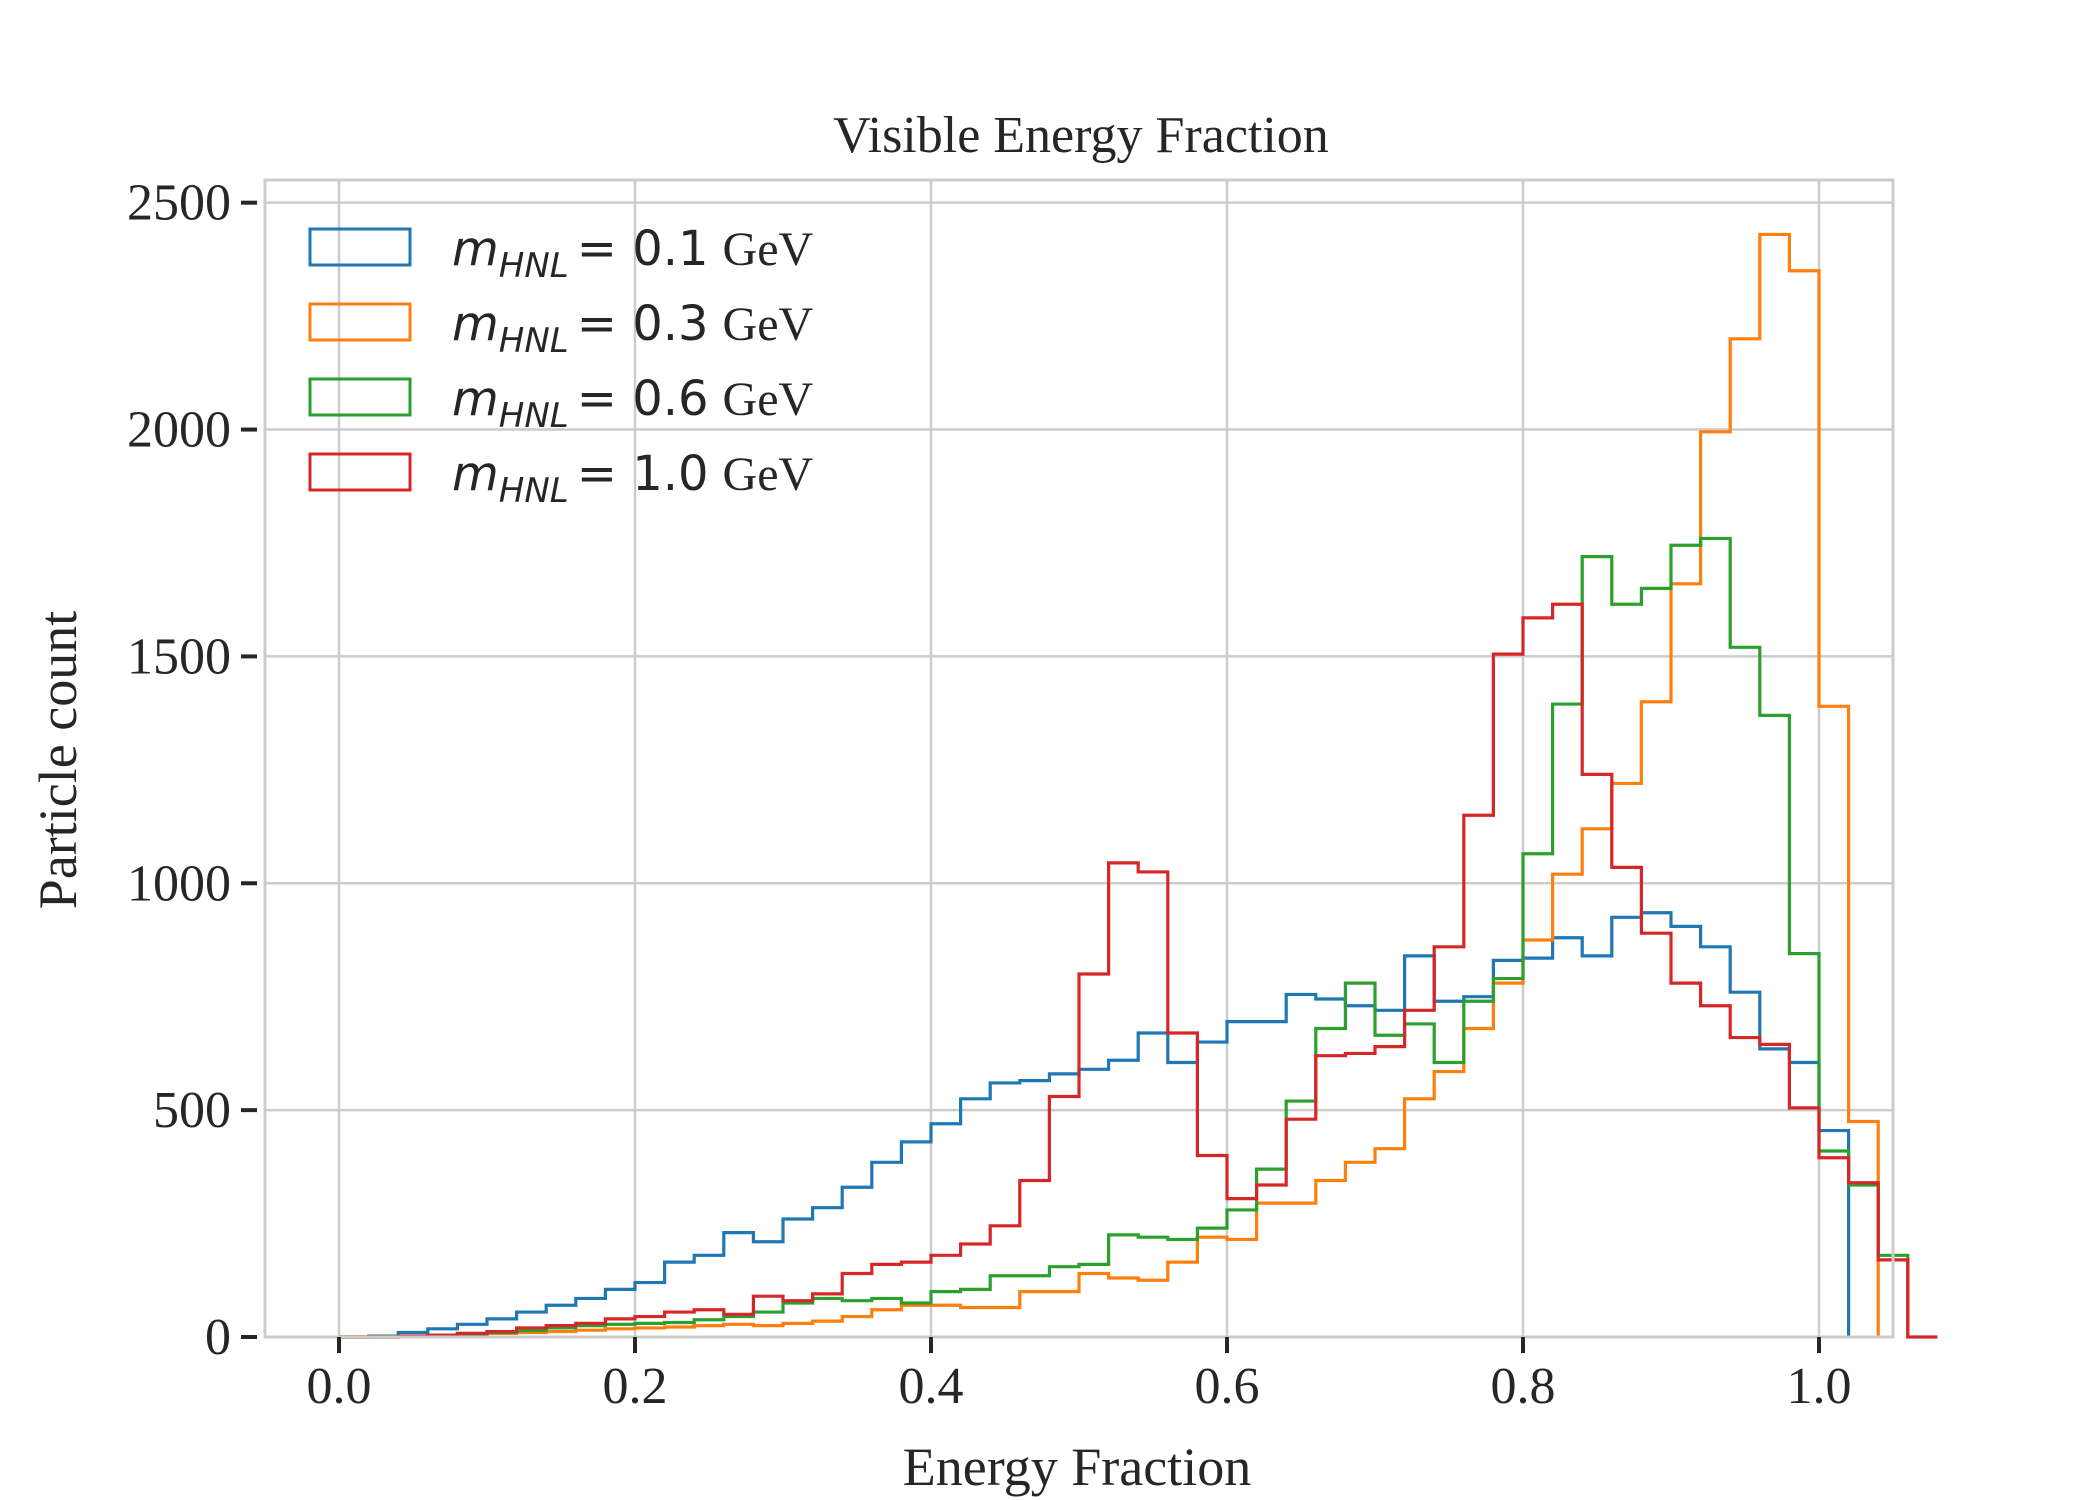 Image resolution: width=2100 pixels, height=1500 pixels. Describe the element at coordinates (931, 1386) in the screenshot. I see `x-tick-label: 0.4` at that location.